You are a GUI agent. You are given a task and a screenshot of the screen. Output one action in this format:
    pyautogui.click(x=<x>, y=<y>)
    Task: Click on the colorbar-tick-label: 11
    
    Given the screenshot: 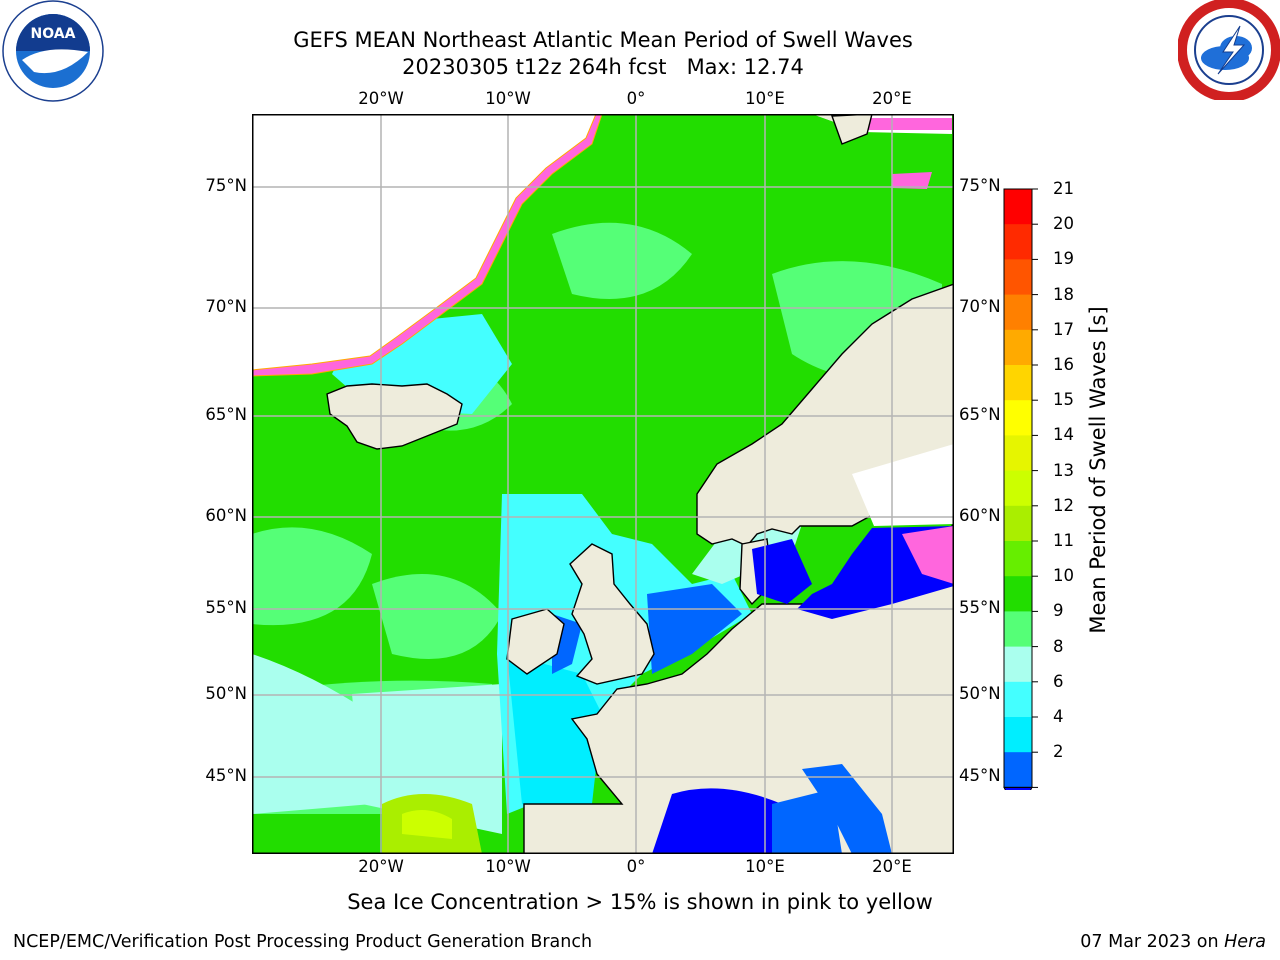 What is the action you would take?
    pyautogui.click(x=1063, y=540)
    